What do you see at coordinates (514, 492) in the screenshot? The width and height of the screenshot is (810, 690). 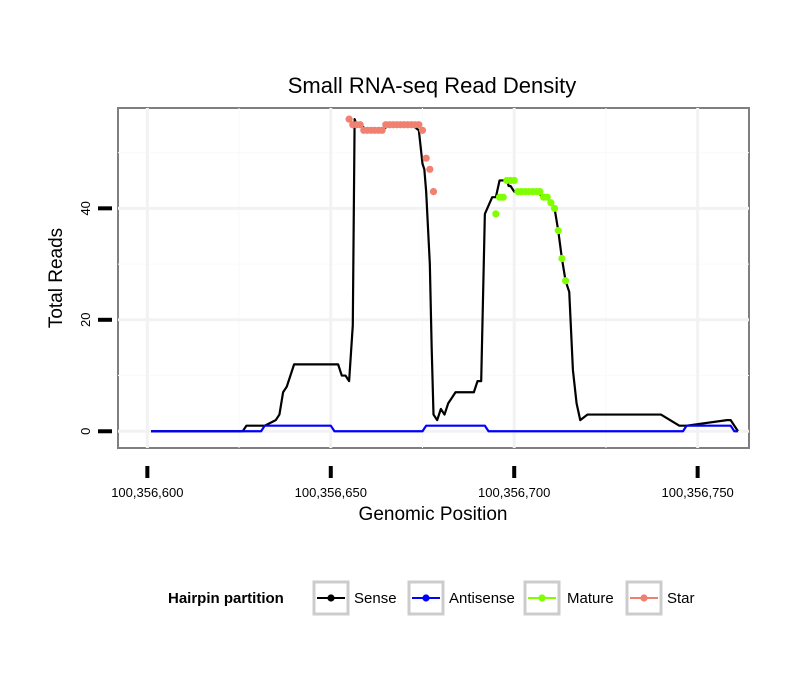 I see `x-tick-label: 100,356,700` at bounding box center [514, 492].